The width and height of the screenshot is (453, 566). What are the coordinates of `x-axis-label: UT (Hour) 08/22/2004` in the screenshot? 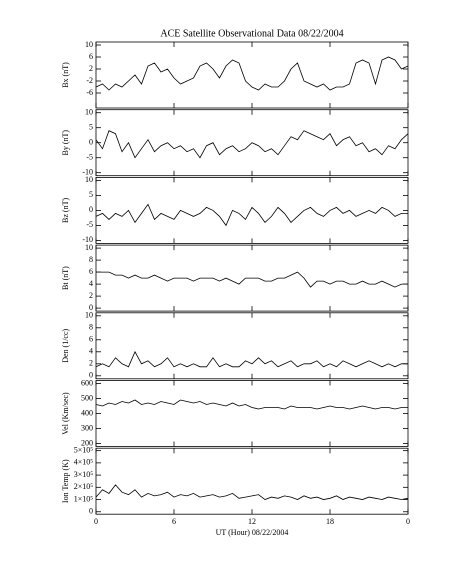 It's located at (252, 532).